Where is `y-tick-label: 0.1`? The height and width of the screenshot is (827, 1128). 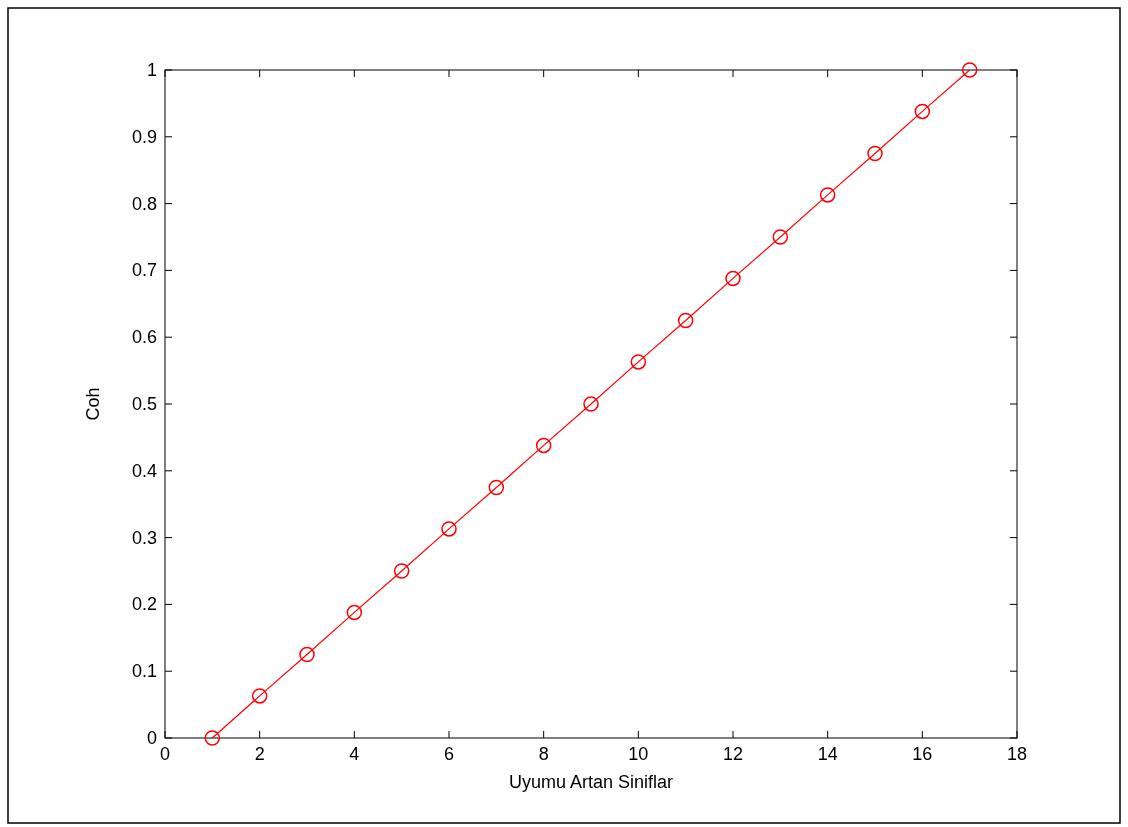 y-tick-label: 0.1 is located at coordinates (144, 671).